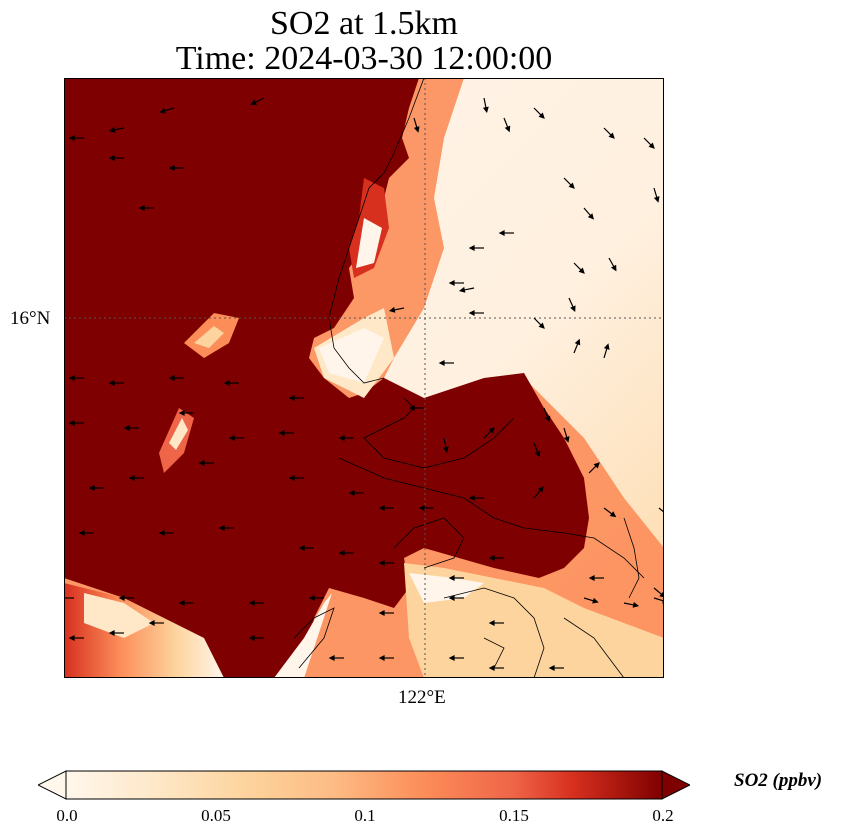 Image resolution: width=841 pixels, height=836 pixels. I want to click on map-title-line2: Time: 2024-03-30 12:00:00, so click(364, 58).